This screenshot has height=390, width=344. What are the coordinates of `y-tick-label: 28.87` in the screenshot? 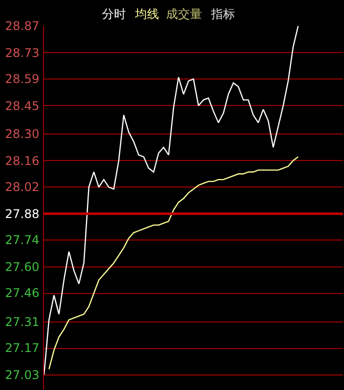 It's located at (22, 26).